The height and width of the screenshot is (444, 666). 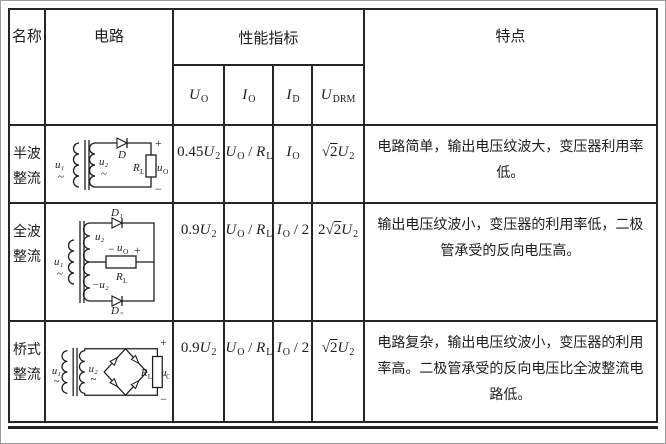 What do you see at coordinates (125, 371) in the screenshot?
I see `bridge-diamond` at bounding box center [125, 371].